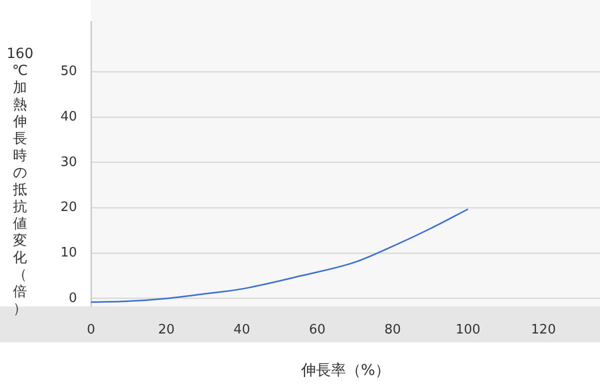  Describe the element at coordinates (392, 330) in the screenshot. I see `x-tick-label: 80` at that location.